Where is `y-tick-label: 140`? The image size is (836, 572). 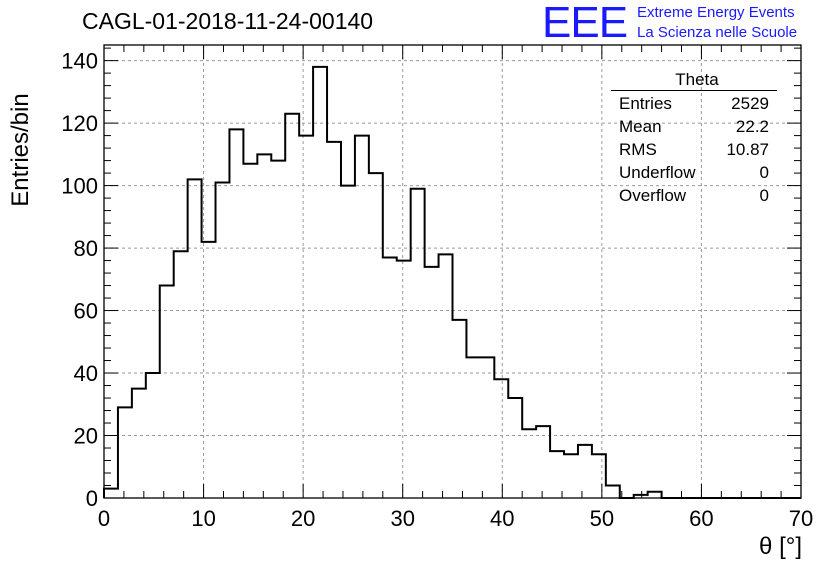
y-tick-label: 140 is located at coordinates (79, 61).